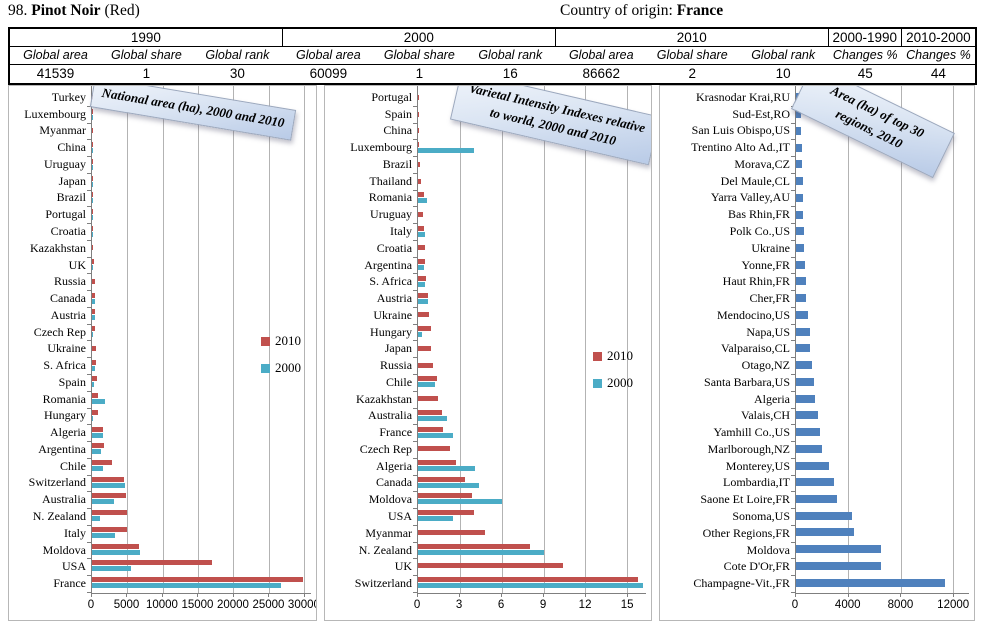  I want to click on category-label: Romania, so click(50, 400).